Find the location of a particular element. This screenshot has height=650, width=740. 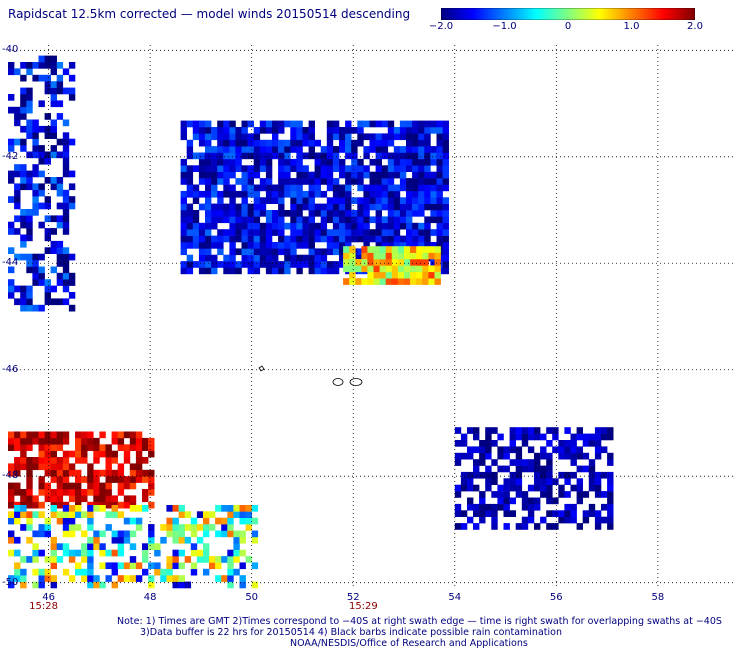

colorbar-tick-label: 2.0 is located at coordinates (695, 26).